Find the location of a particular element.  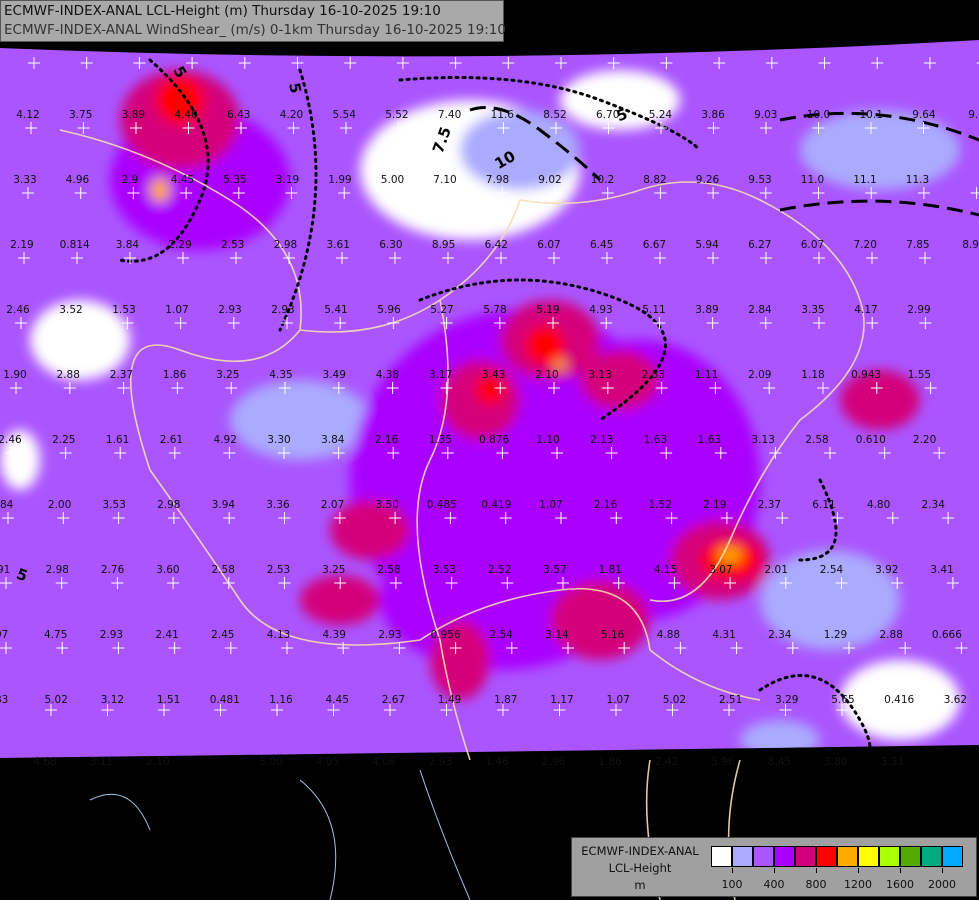

windshear-value: 5.19 is located at coordinates (548, 310).